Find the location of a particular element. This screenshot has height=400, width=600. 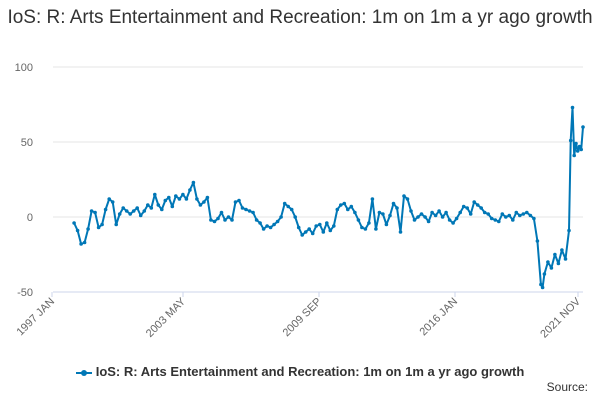

y-tick-label: 0 is located at coordinates (30, 218).